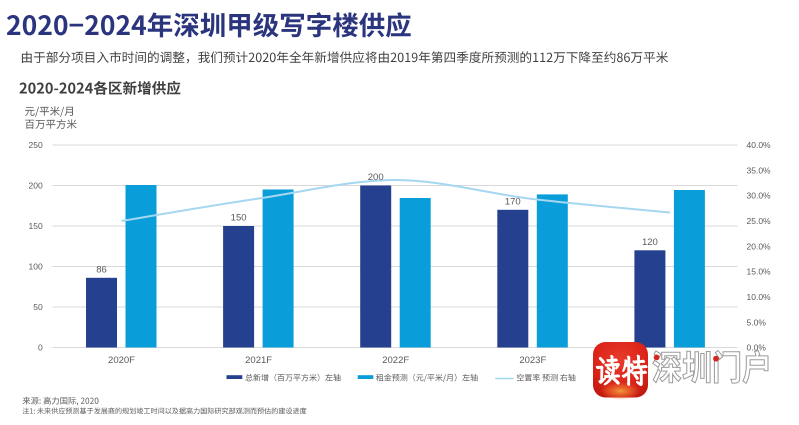  Describe the element at coordinates (650, 242) in the screenshot. I see `svg-text: 120` at that location.